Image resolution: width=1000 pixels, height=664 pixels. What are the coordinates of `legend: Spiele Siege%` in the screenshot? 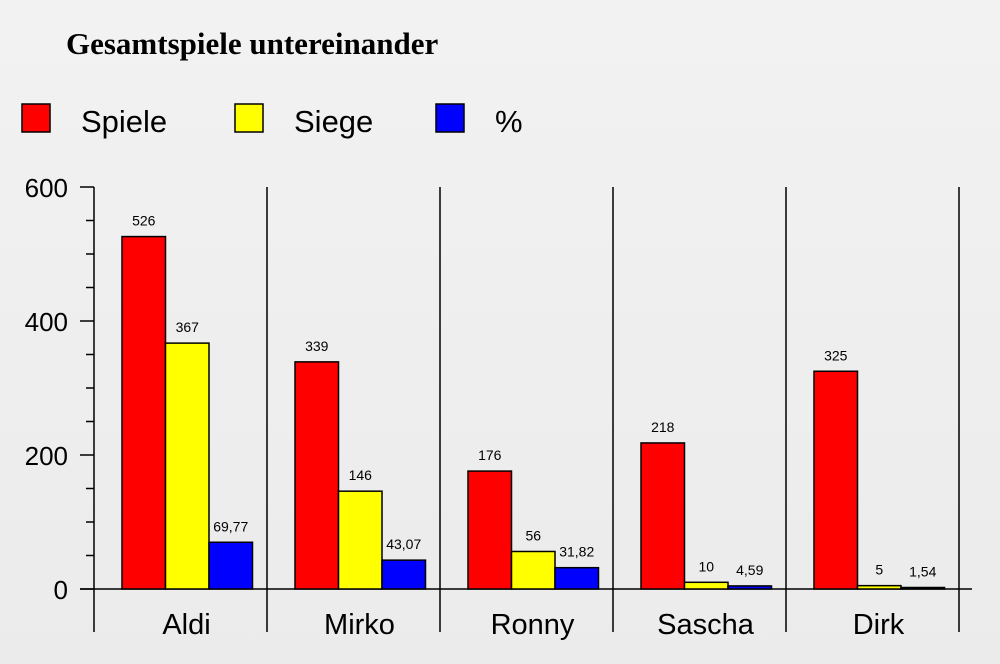 It's located at (272, 121).